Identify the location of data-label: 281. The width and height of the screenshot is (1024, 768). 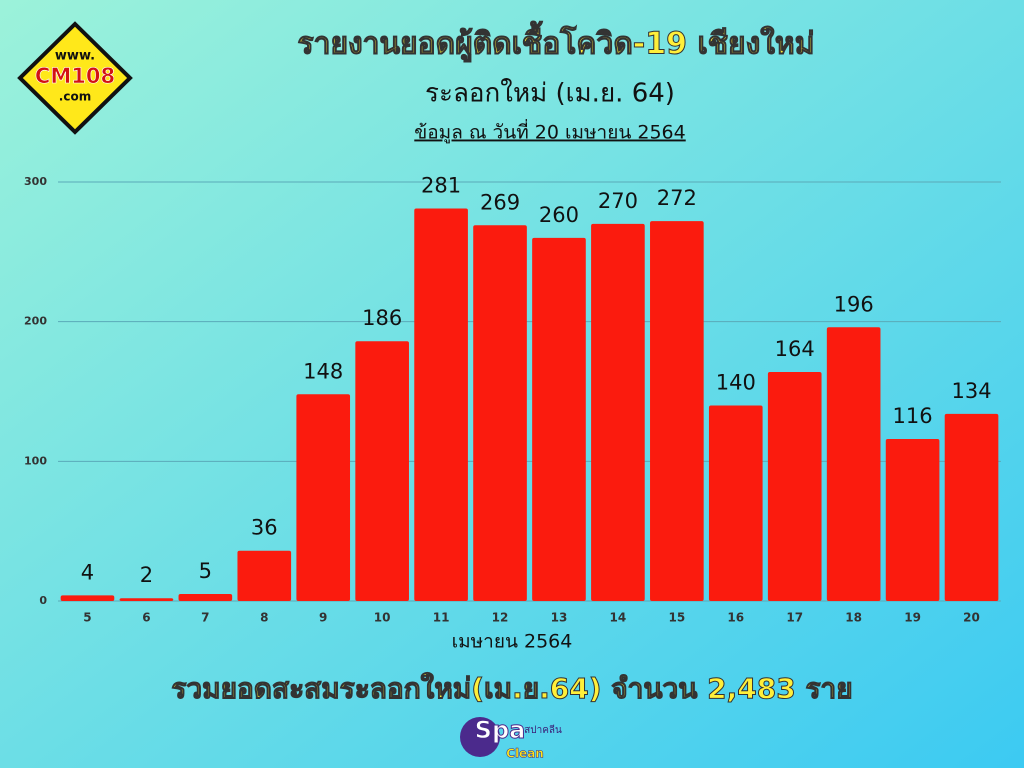
(441, 186).